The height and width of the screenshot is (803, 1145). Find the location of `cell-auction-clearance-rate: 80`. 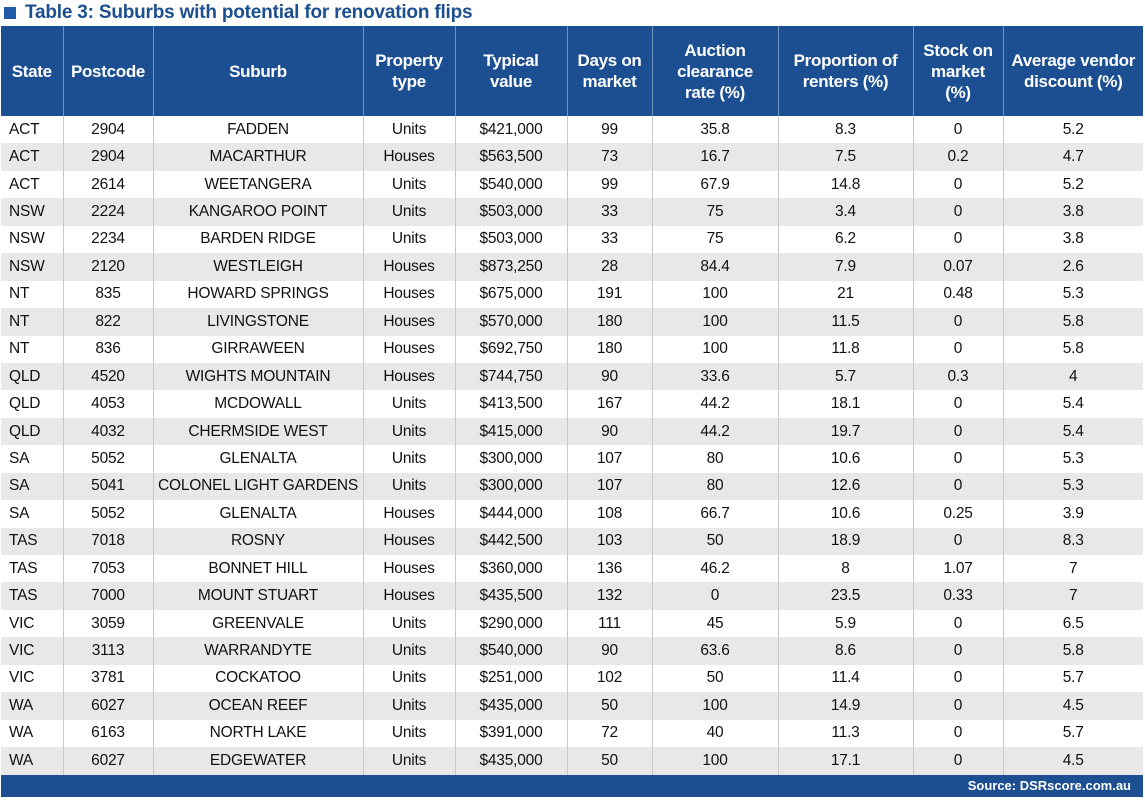

cell-auction-clearance-rate: 80 is located at coordinates (715, 486).